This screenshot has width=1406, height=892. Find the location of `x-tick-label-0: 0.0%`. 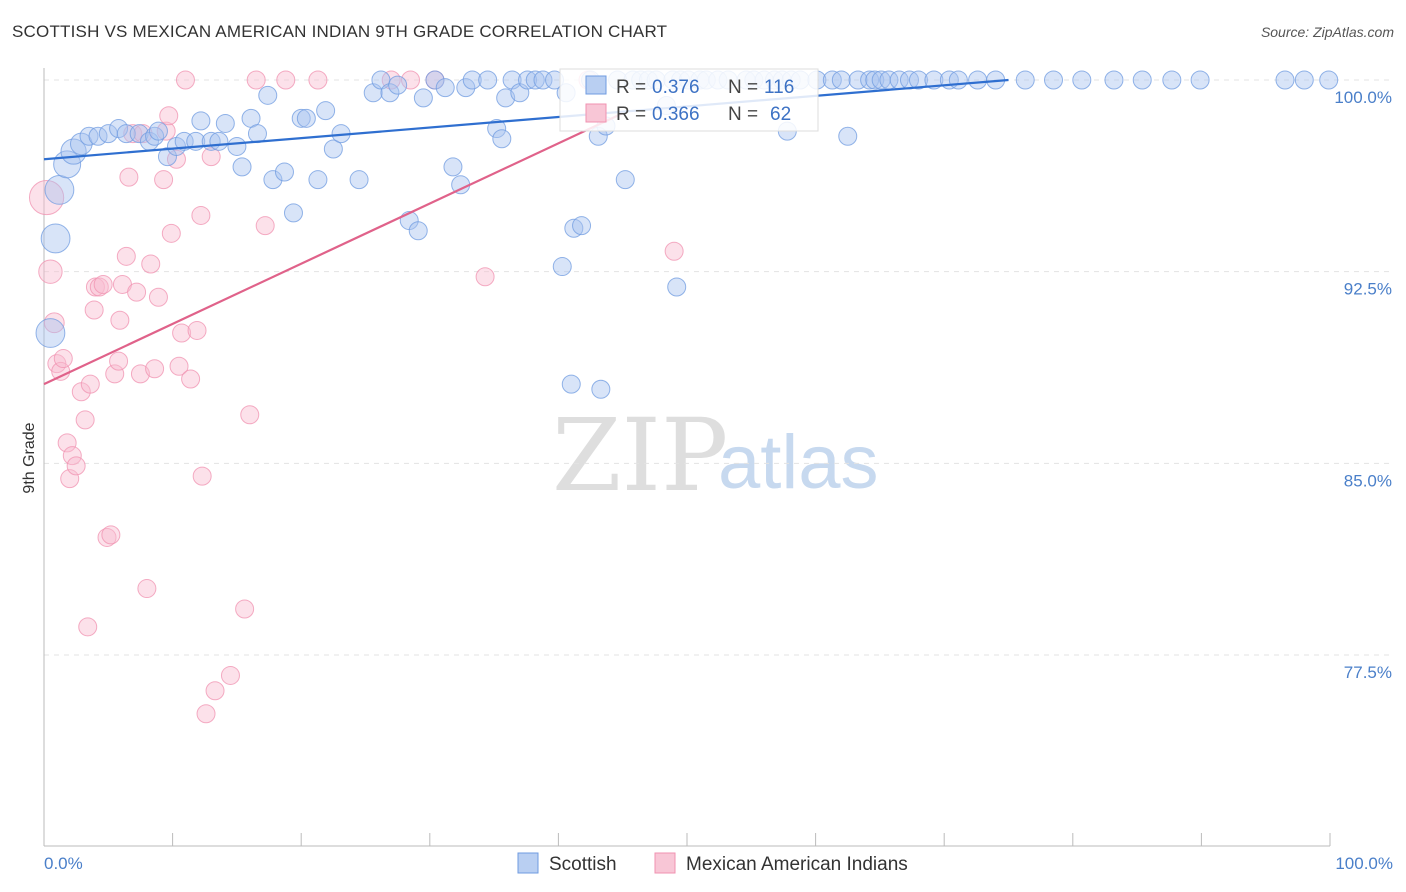

x-tick-label-0: 0.0% is located at coordinates (63, 863).